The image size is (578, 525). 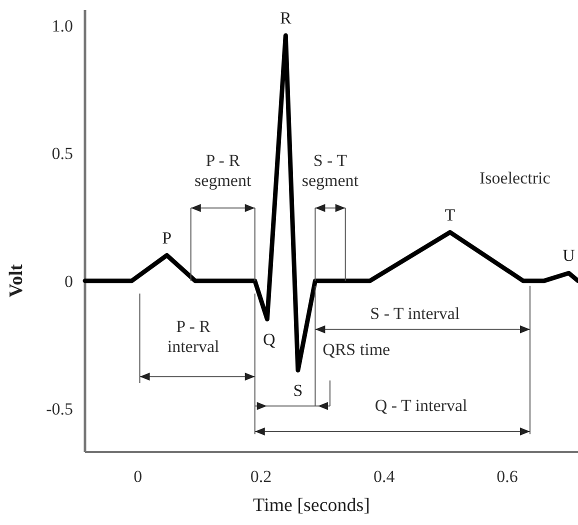 I want to click on y-axis-title: Volt, so click(x=16, y=281).